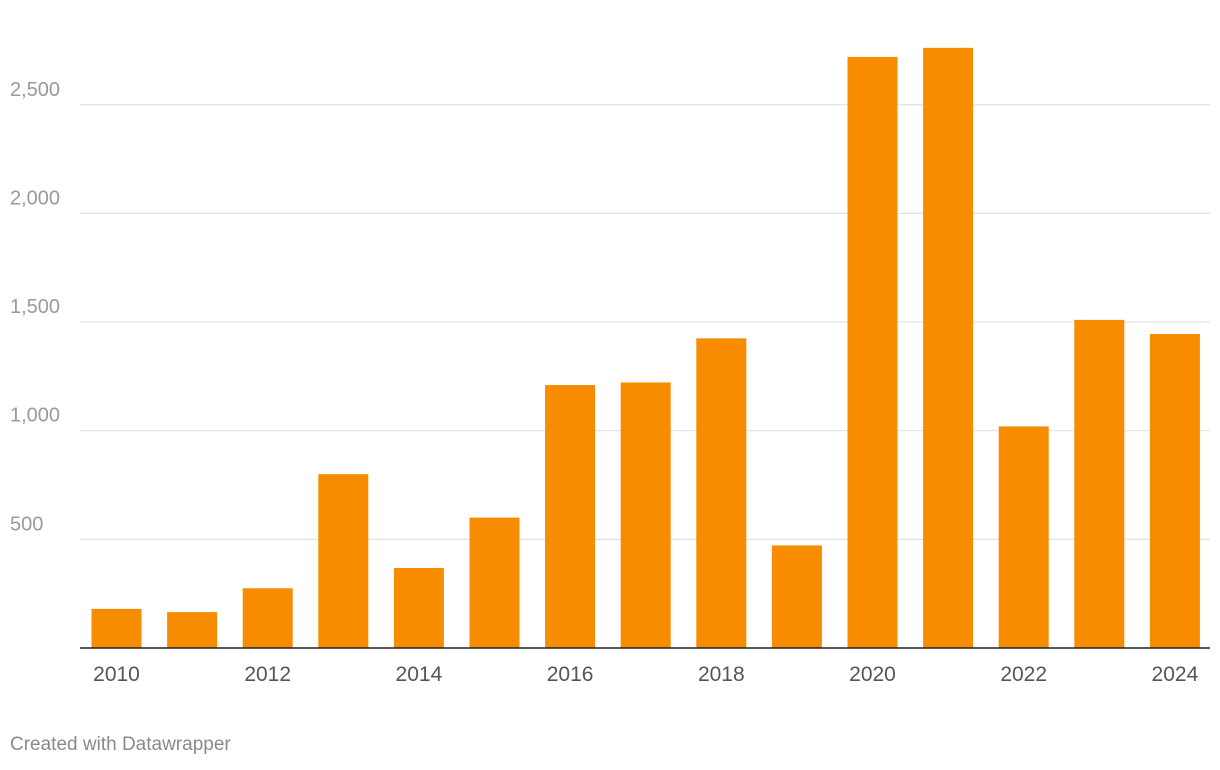 This screenshot has height=770, width=1220. Describe the element at coordinates (645, 674) in the screenshot. I see `x-axis-ticks: 2010 2012 2014 2016 2018 2020 2022 2024` at that location.